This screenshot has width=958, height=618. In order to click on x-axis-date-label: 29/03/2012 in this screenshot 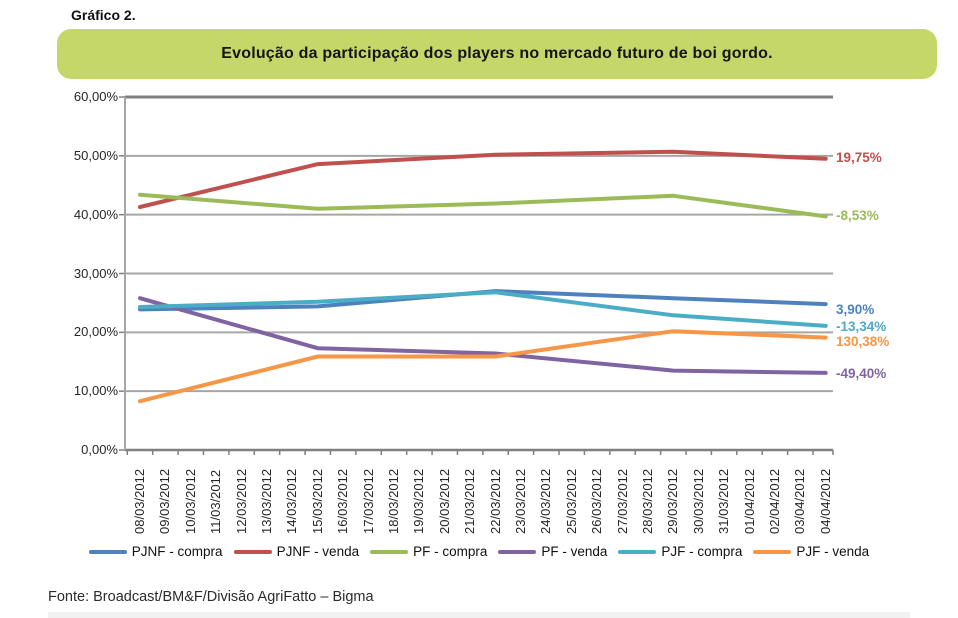, I will do `click(673, 501)`.